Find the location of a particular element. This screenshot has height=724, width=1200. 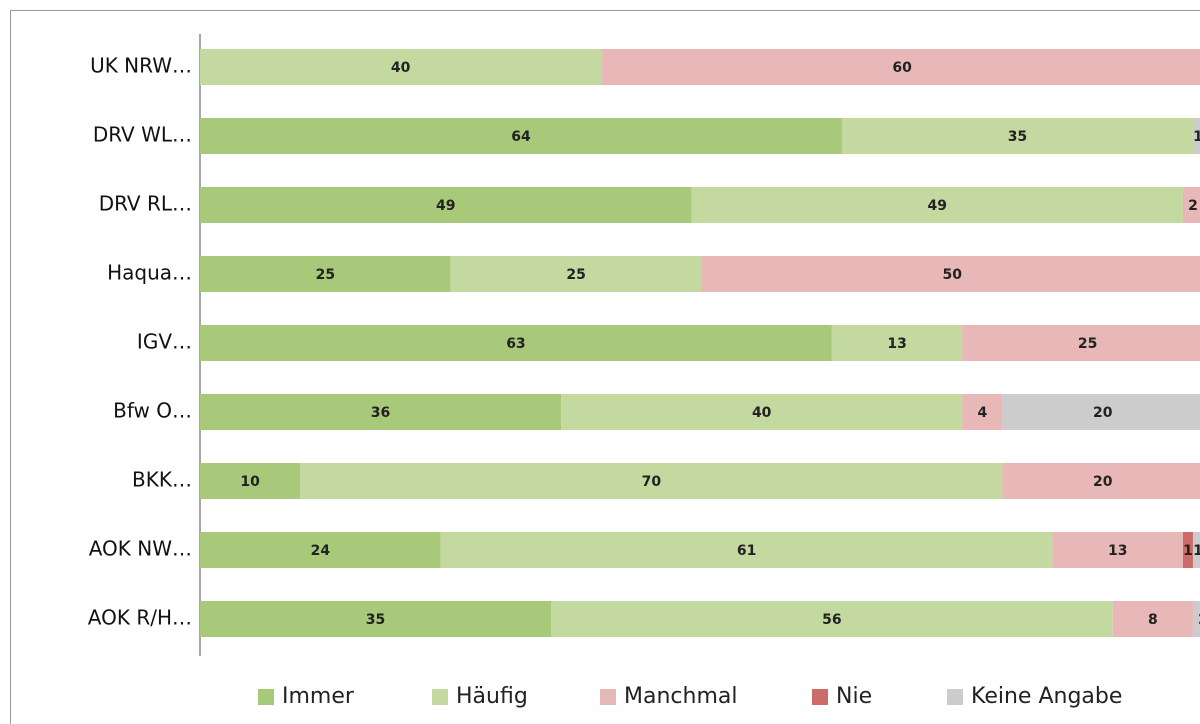

data-label: 56 is located at coordinates (831, 620).